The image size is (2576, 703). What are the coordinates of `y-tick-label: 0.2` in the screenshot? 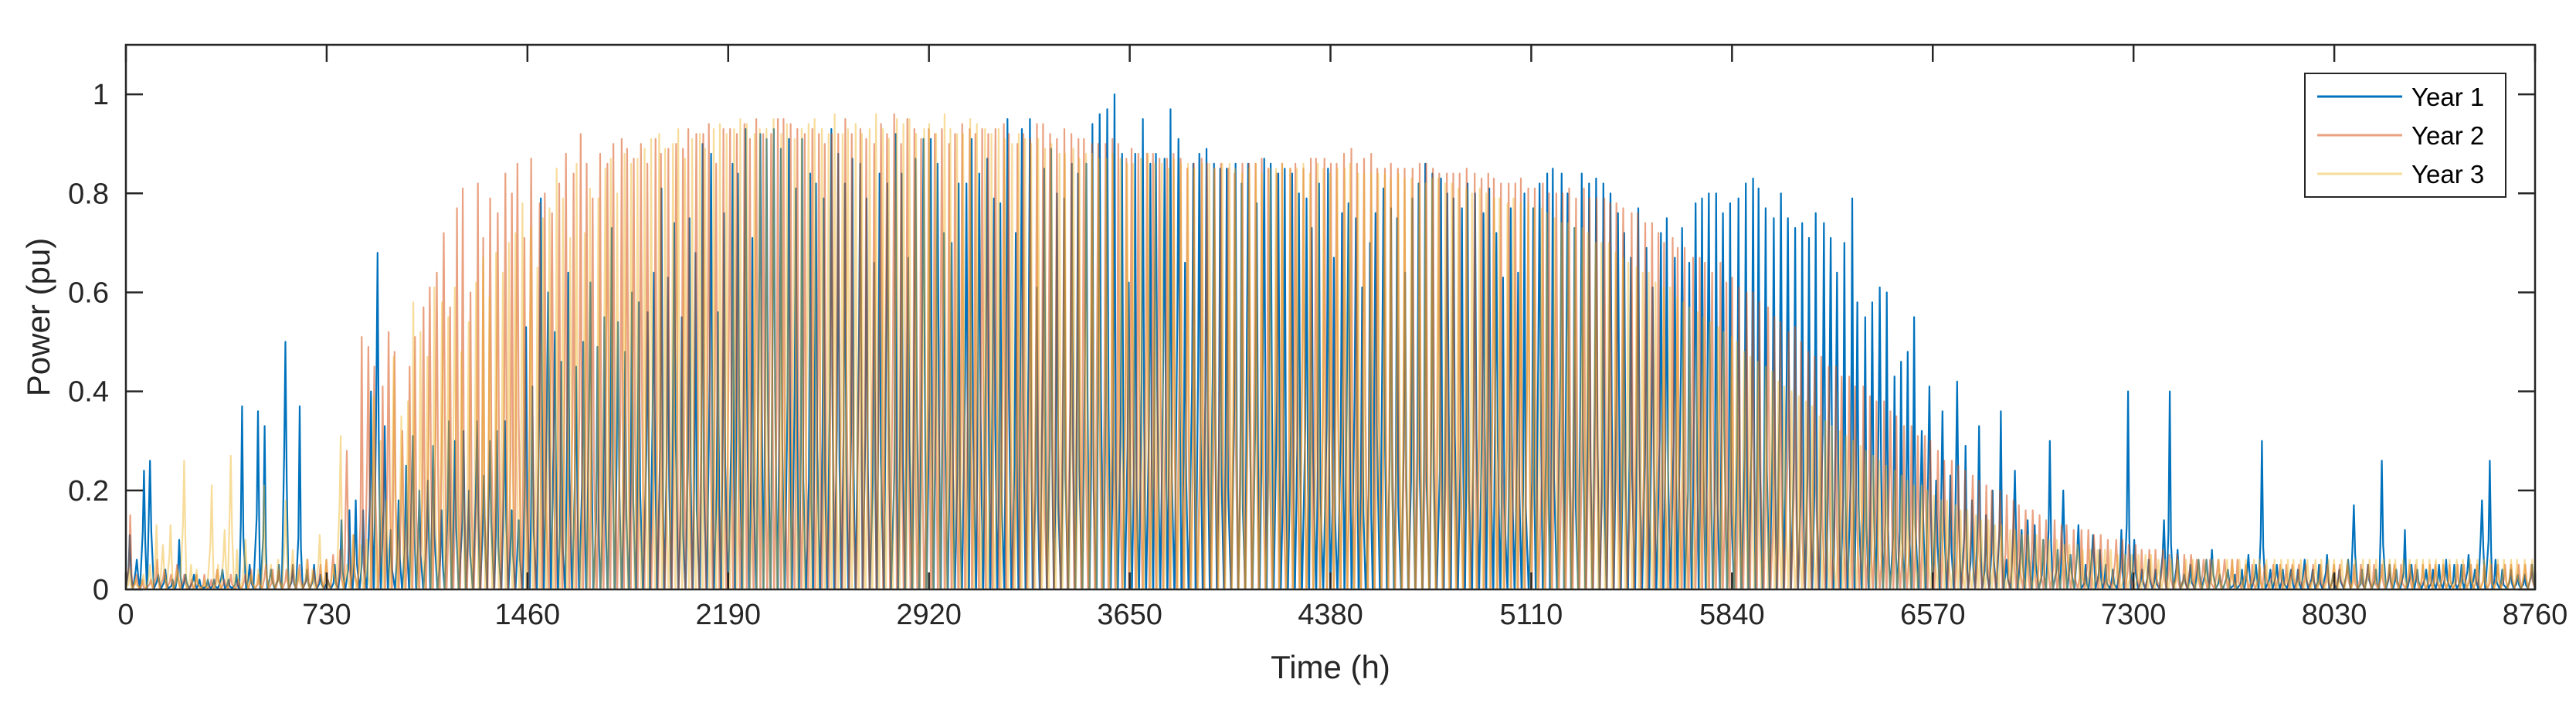 It's located at (88, 491).